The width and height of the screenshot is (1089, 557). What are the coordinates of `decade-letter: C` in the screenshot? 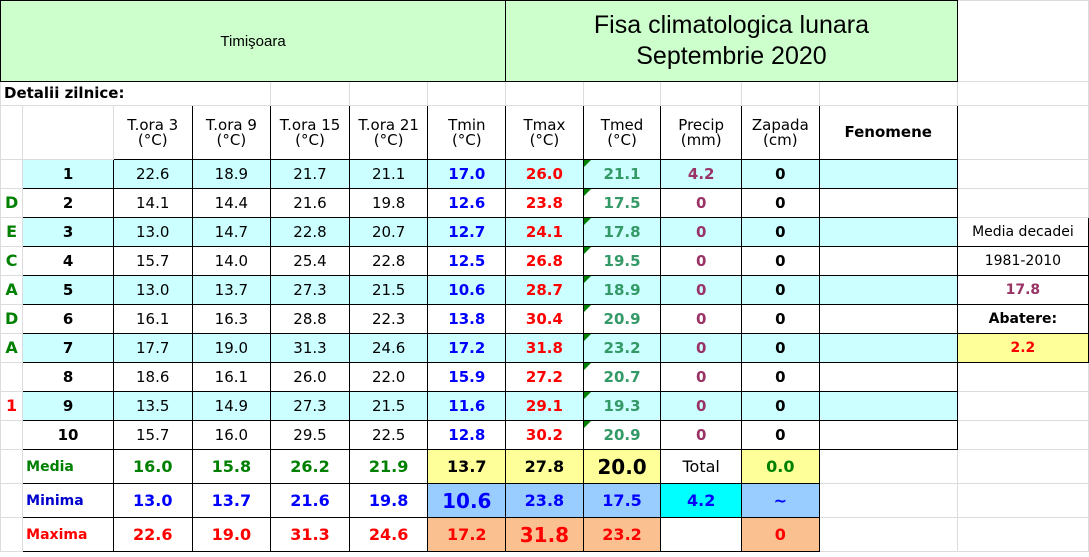 It's located at (12, 261).